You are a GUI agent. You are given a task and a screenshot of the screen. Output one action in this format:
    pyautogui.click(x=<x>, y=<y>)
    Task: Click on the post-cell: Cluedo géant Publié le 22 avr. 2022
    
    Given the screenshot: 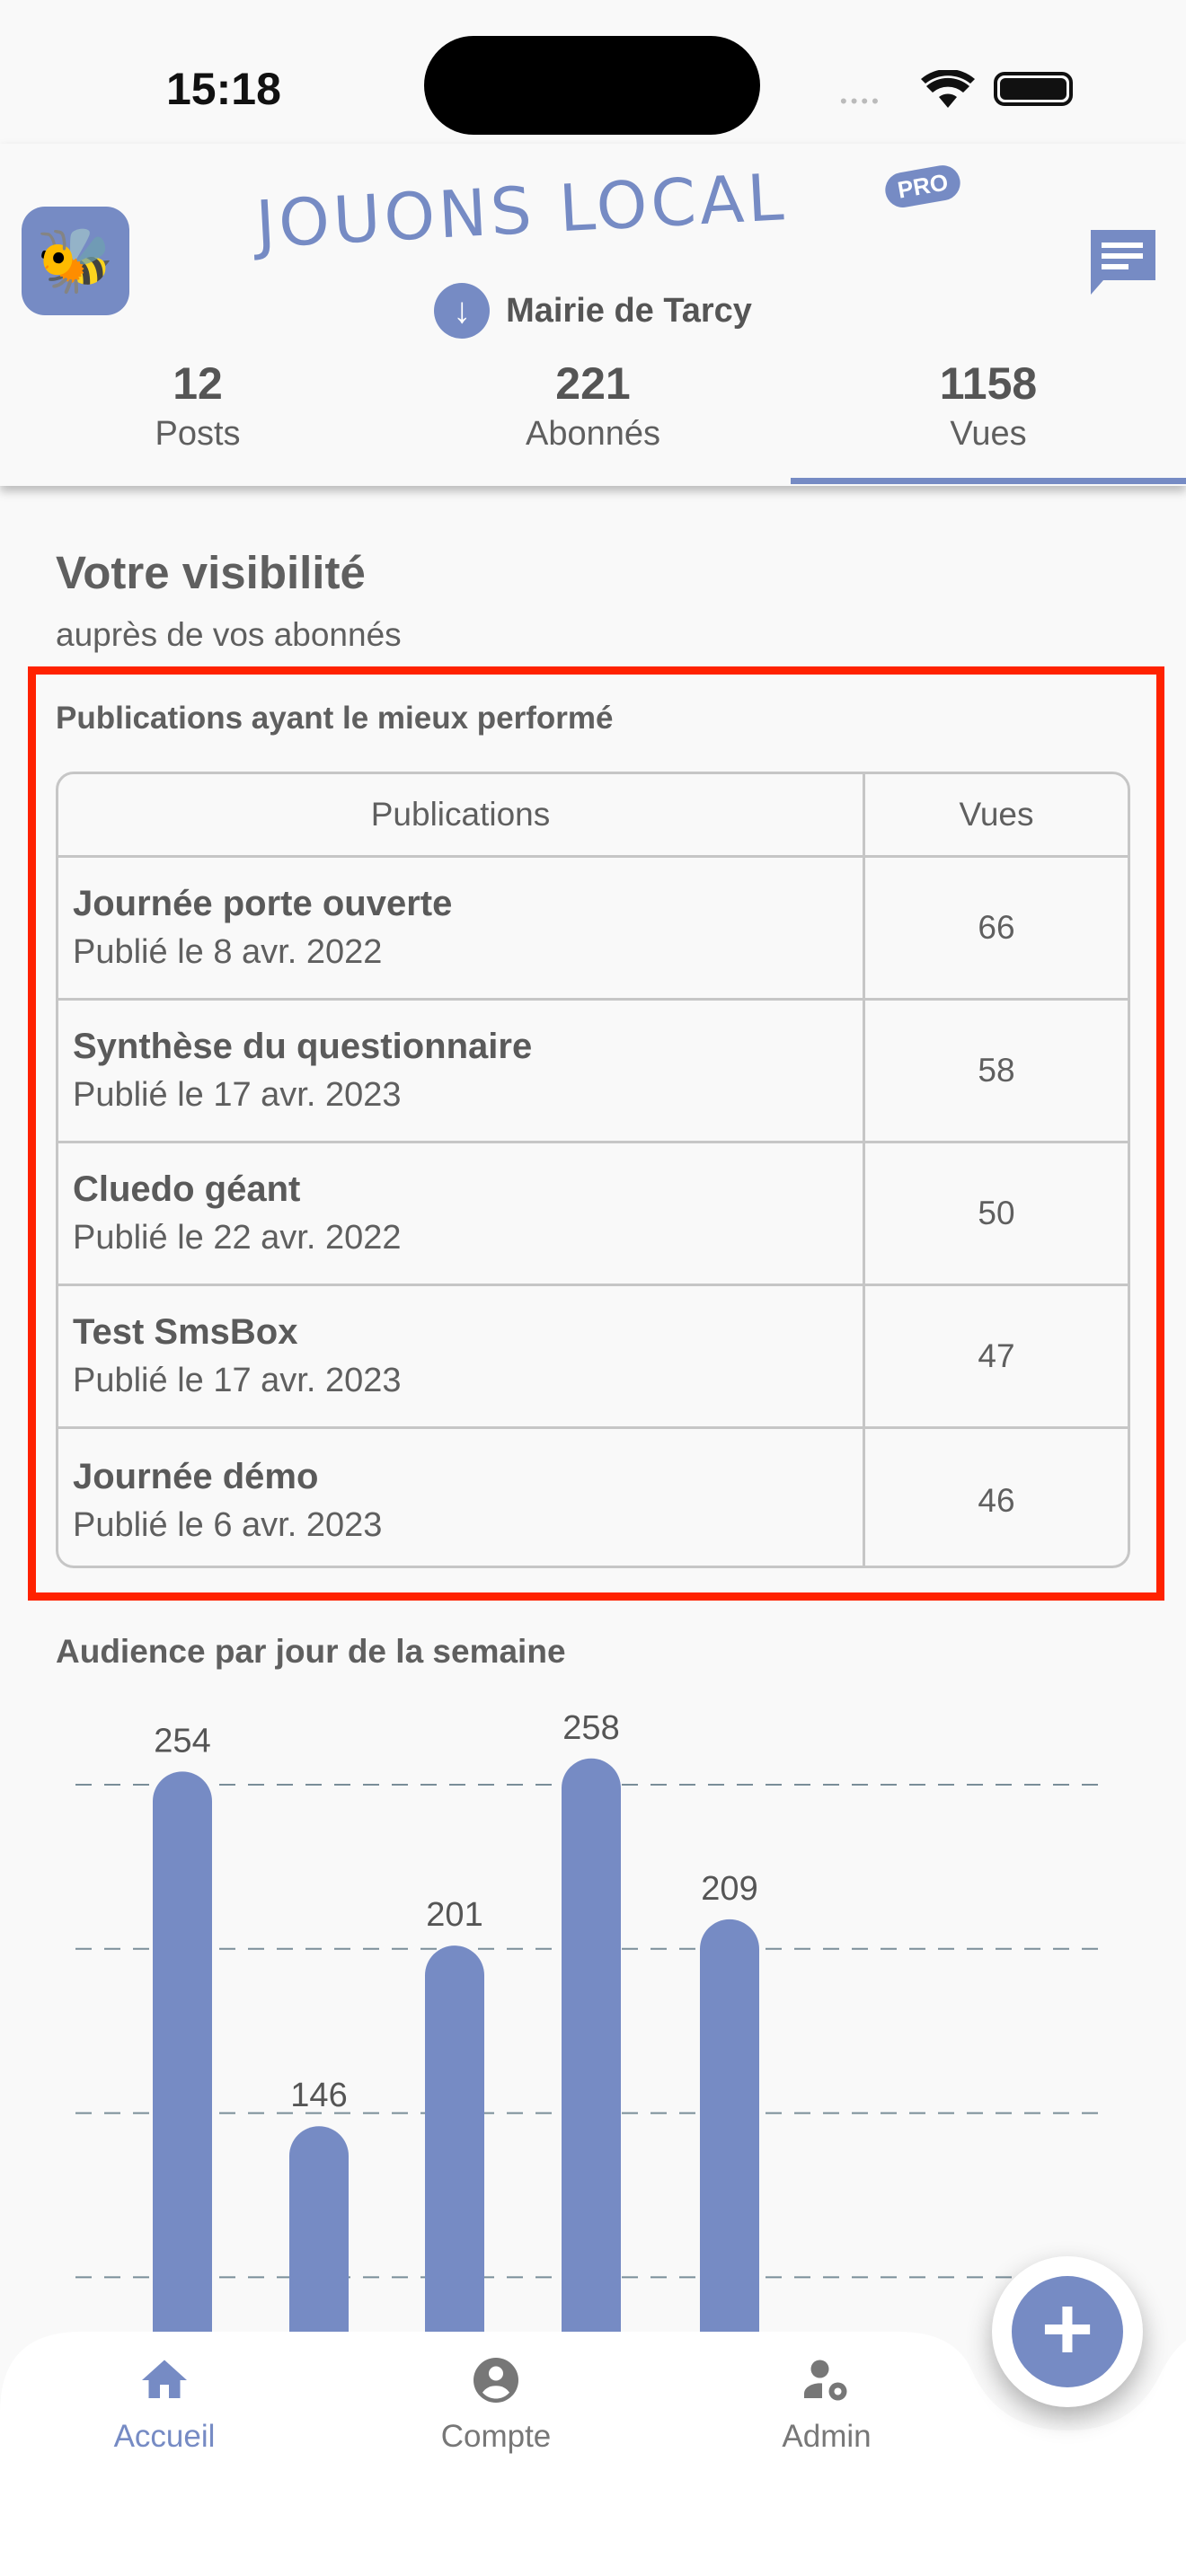 What is the action you would take?
    pyautogui.click(x=461, y=1213)
    